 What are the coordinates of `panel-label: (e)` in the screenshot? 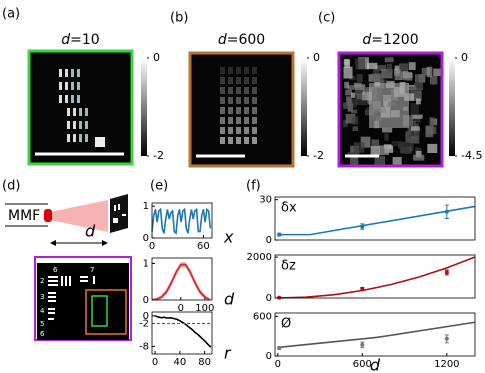 It's located at (159, 186).